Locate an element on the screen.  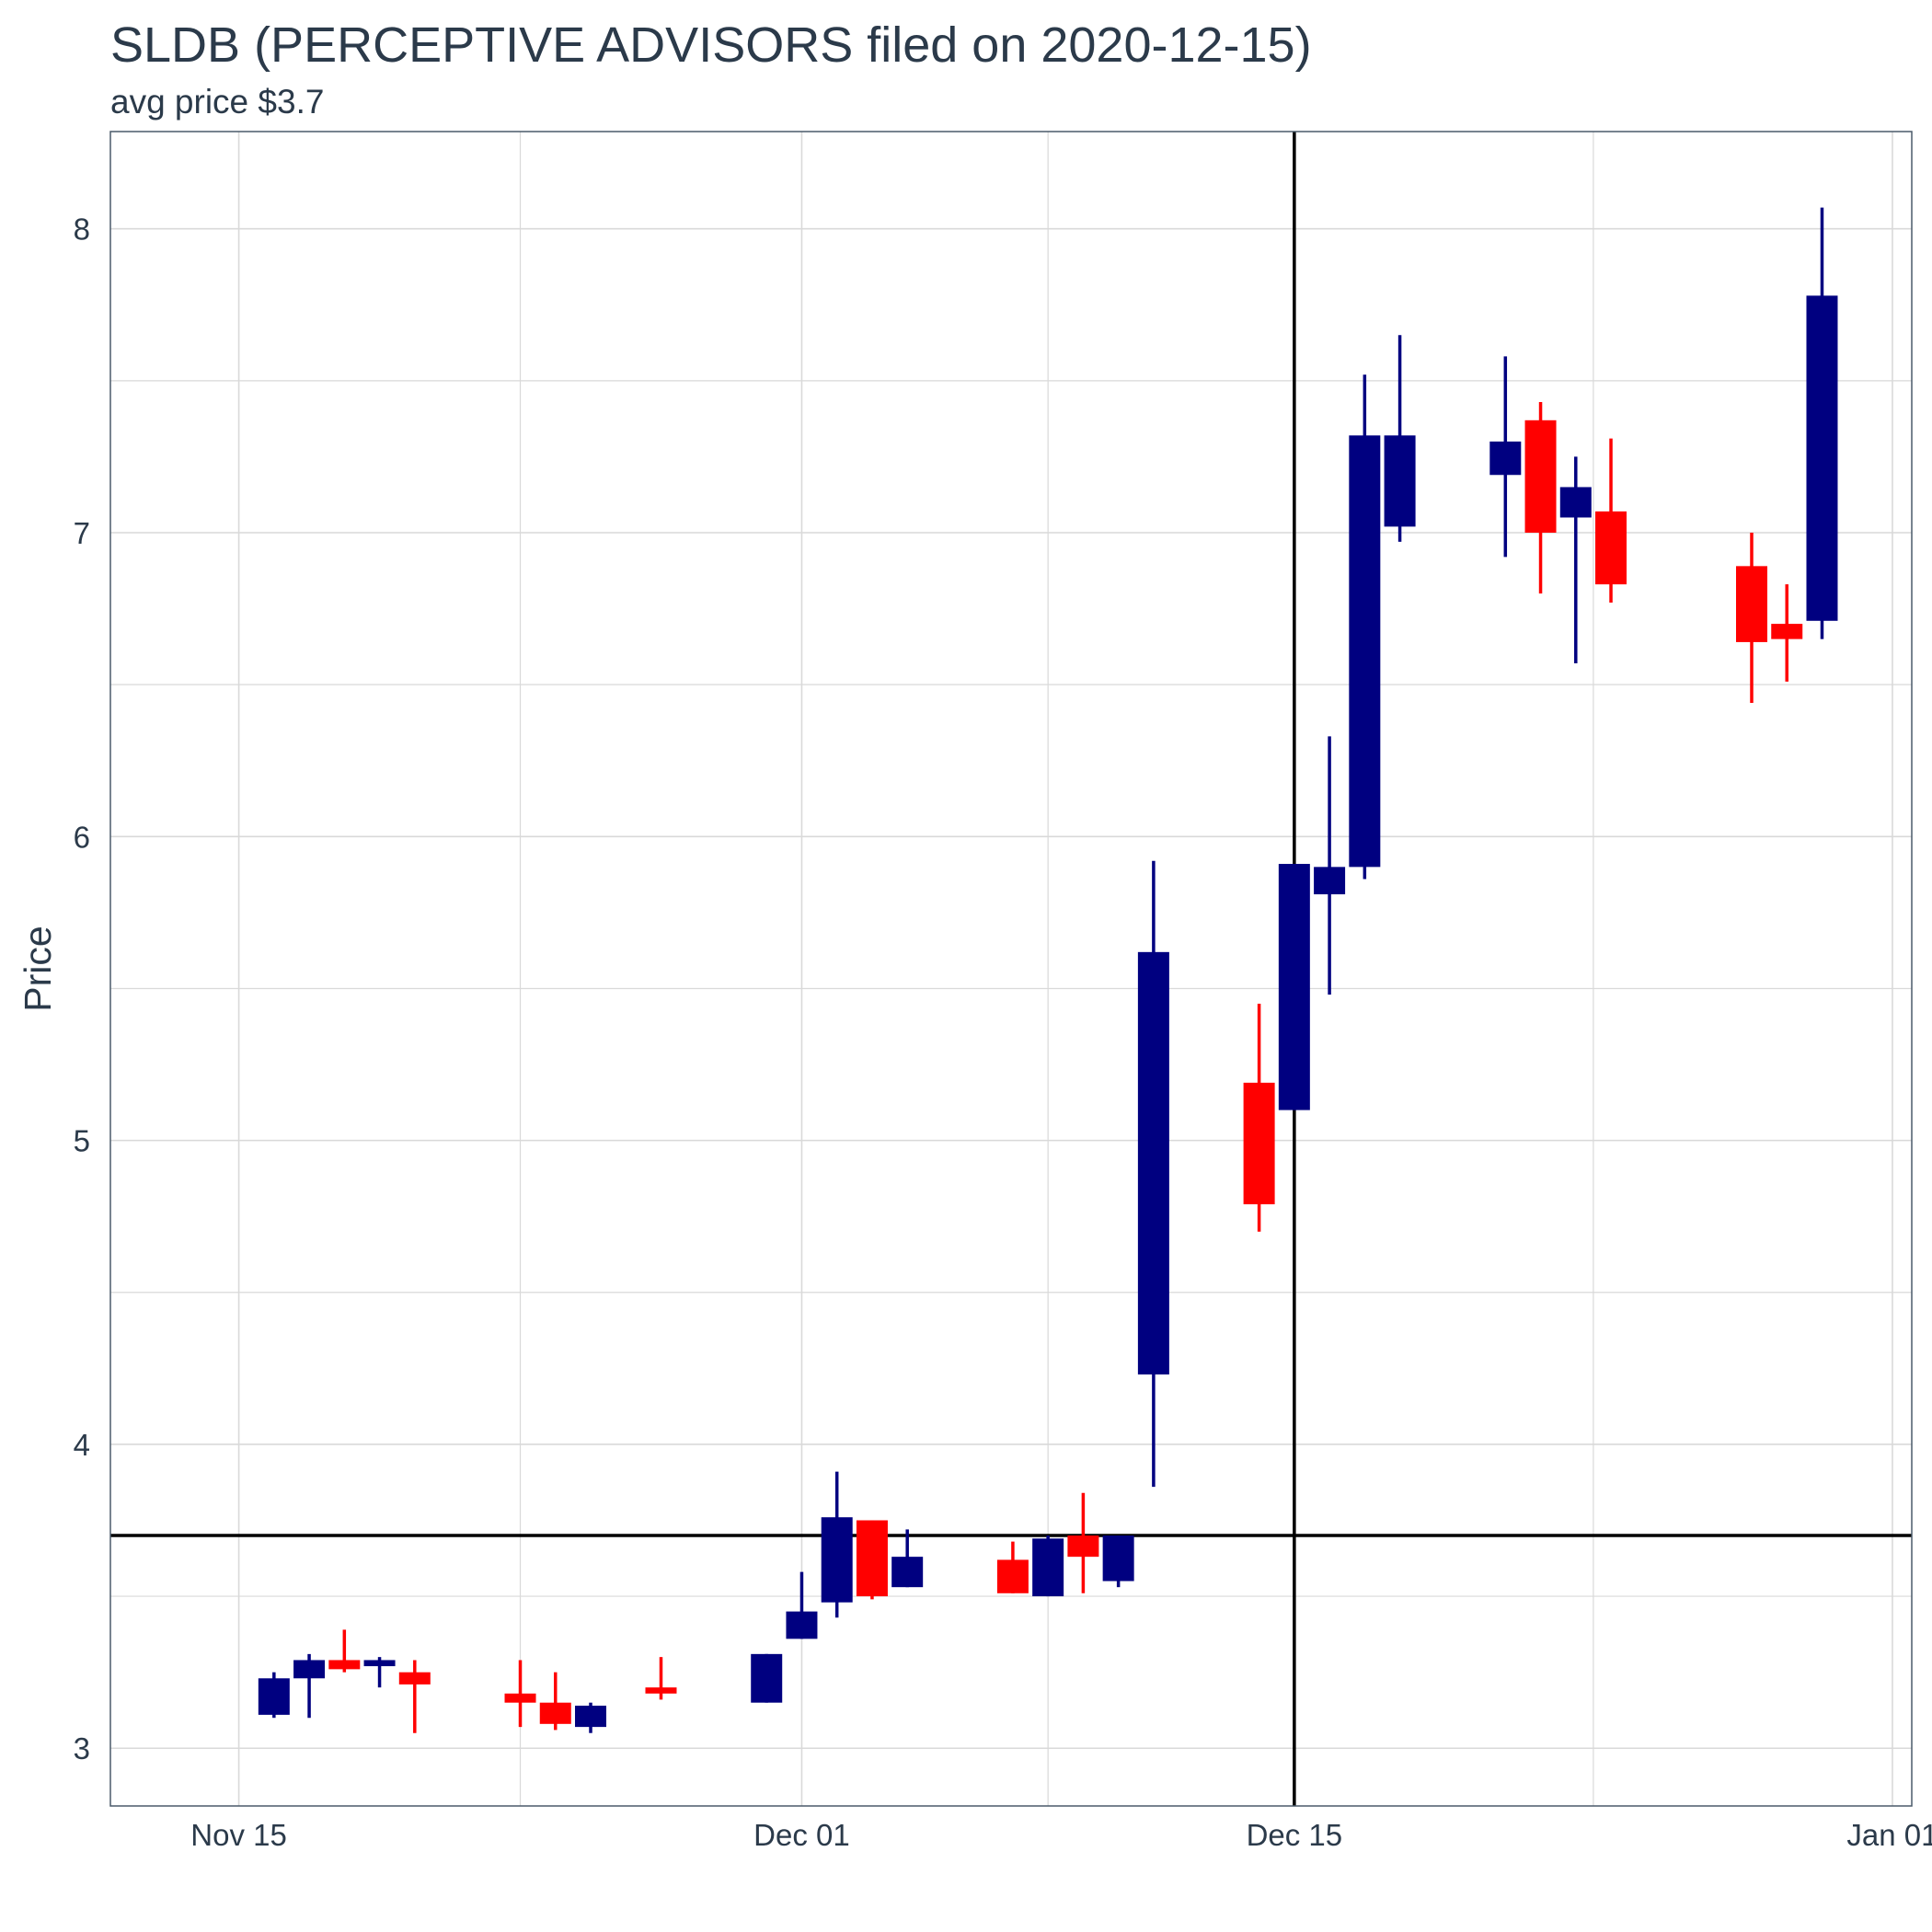
x-tick-label: Dec 15 is located at coordinates (1295, 1835).